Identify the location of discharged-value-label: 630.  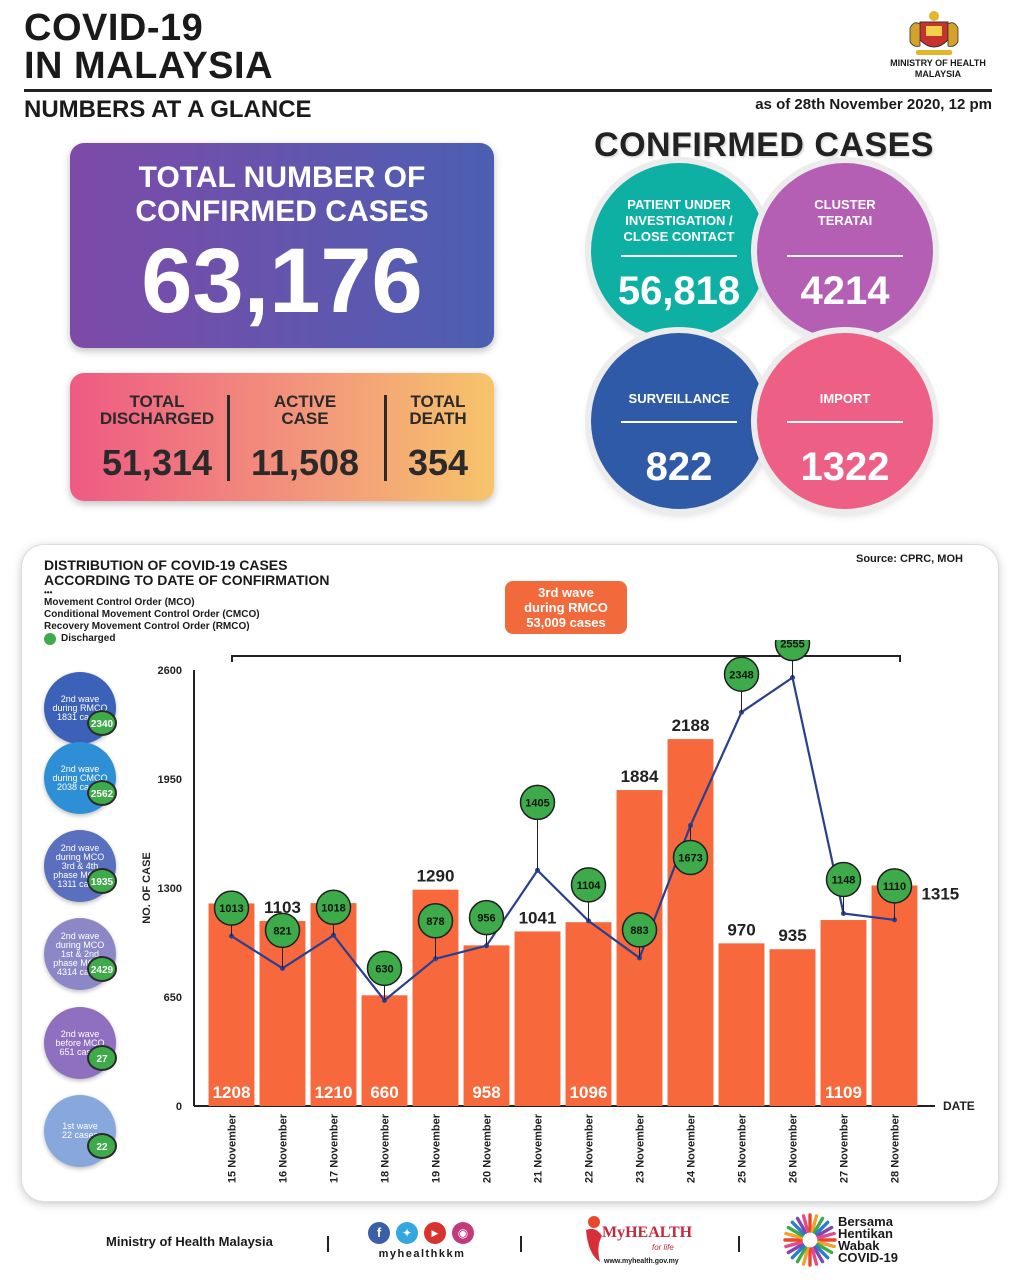
(384, 969).